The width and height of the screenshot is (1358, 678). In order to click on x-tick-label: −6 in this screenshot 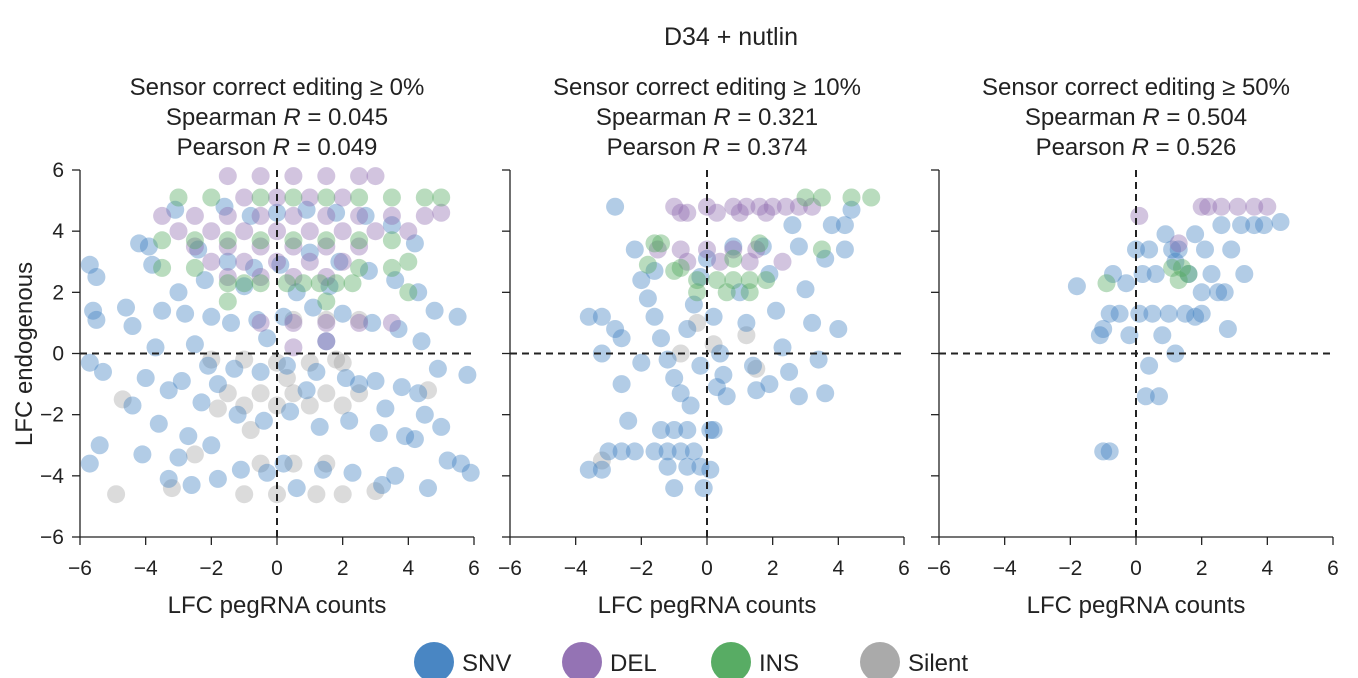, I will do `click(80, 568)`.